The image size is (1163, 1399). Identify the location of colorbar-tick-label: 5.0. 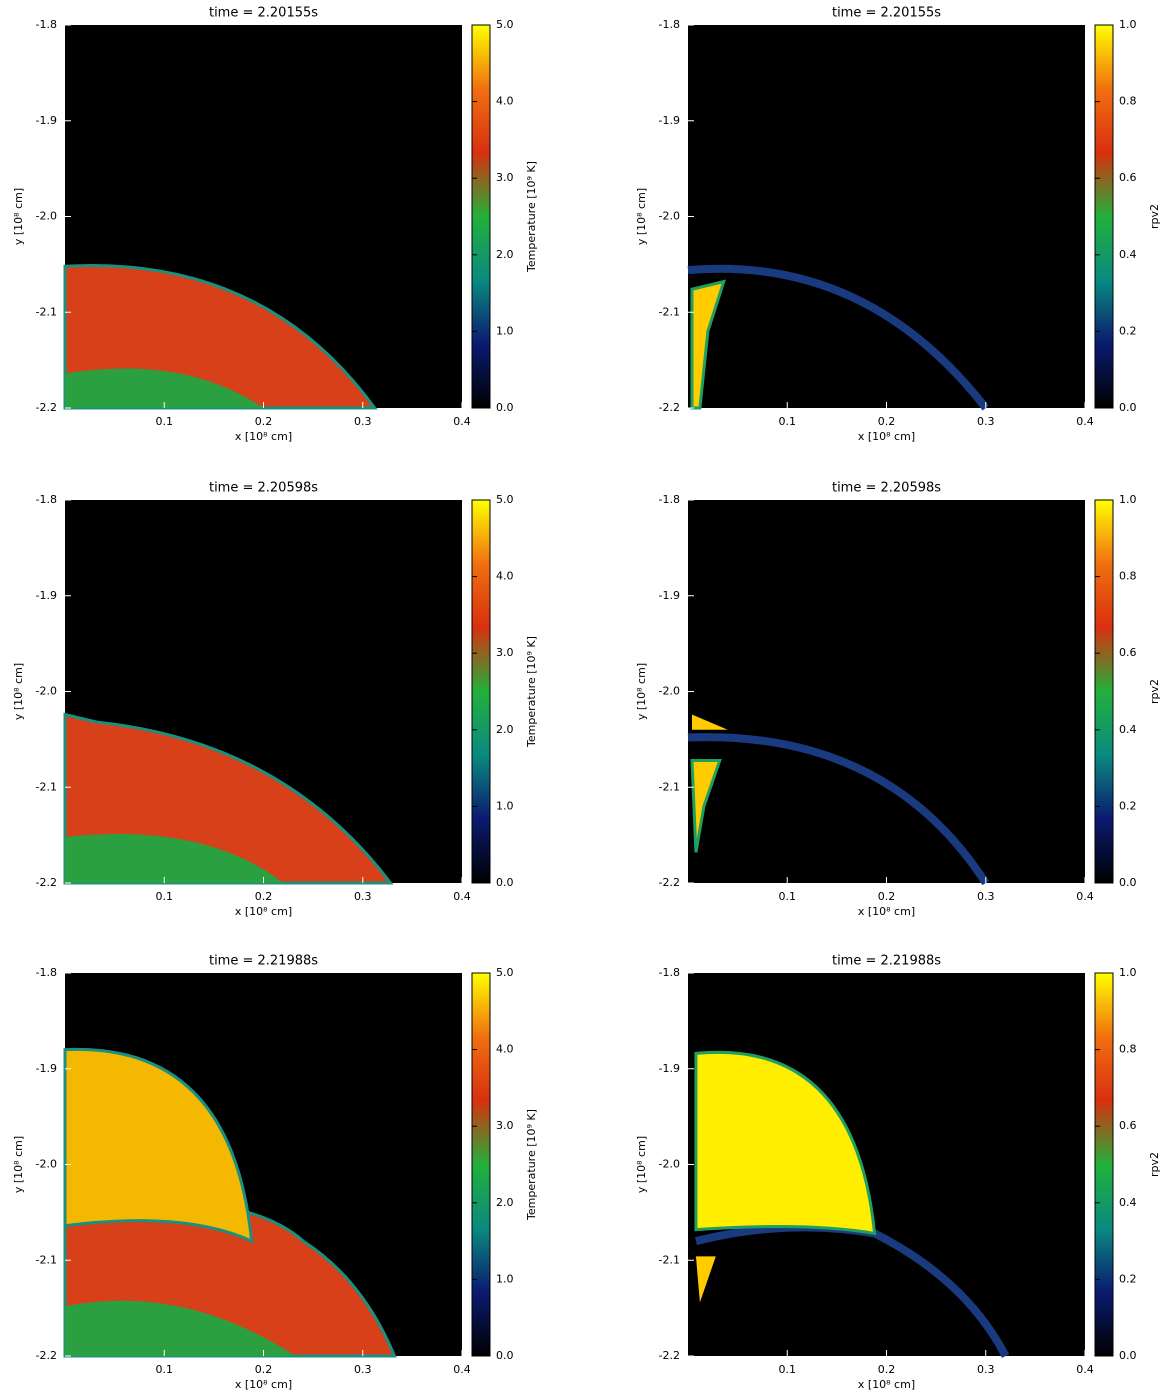
(505, 499).